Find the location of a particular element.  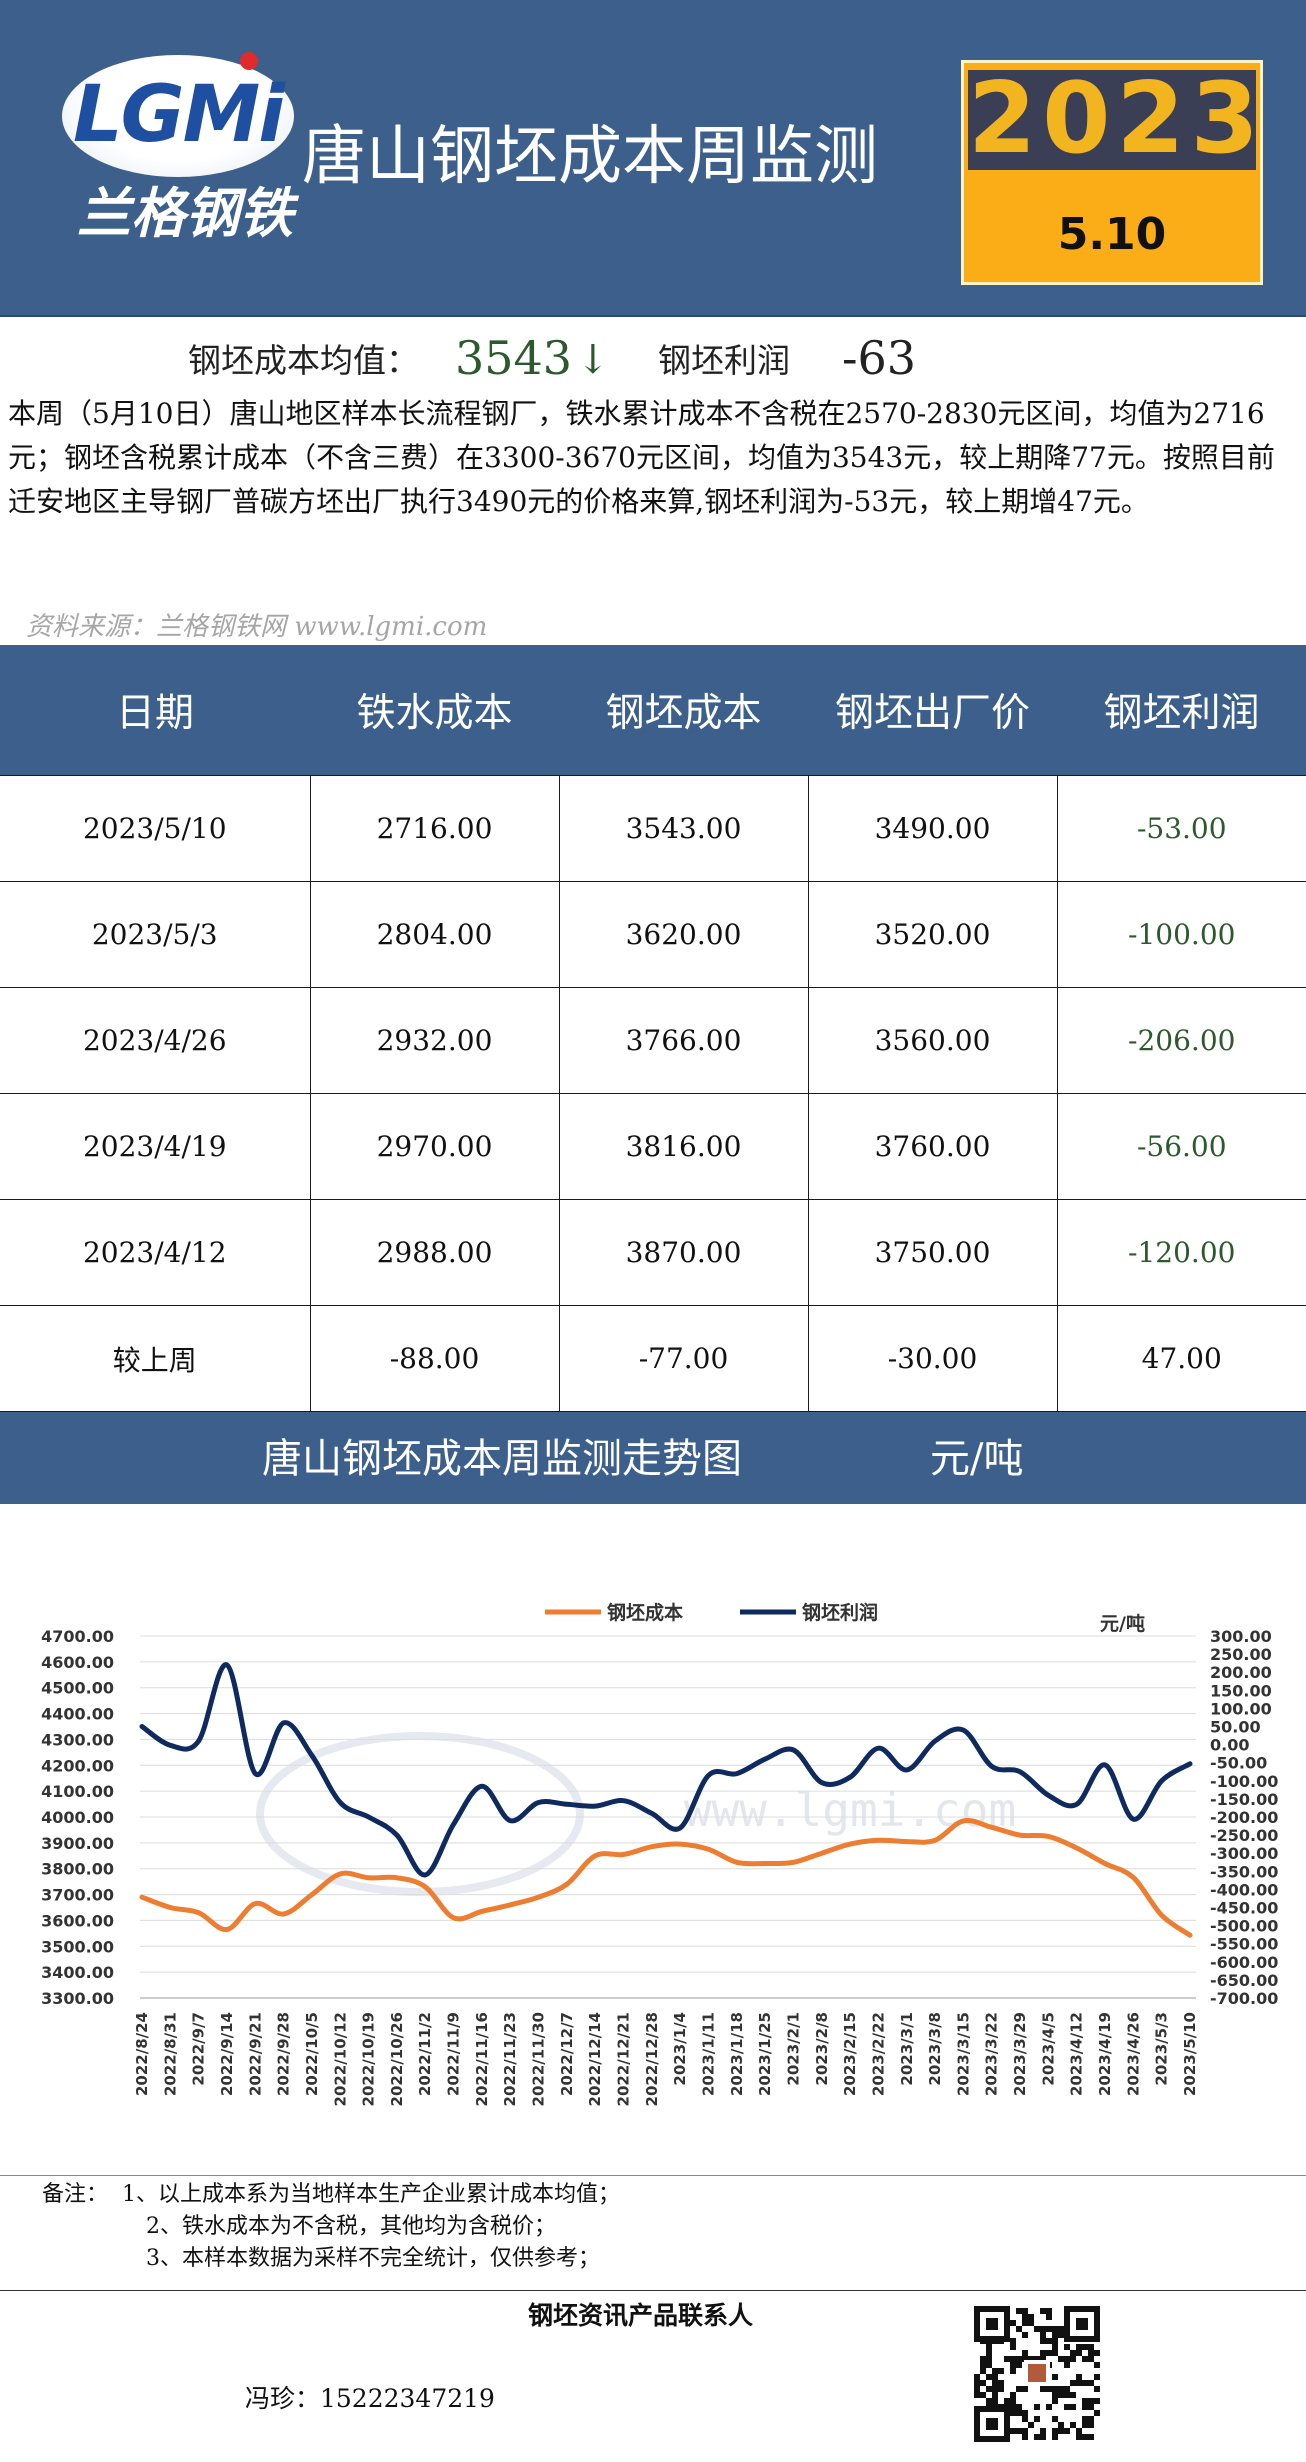

x-tick-label: 2023/2/15 is located at coordinates (850, 2054).